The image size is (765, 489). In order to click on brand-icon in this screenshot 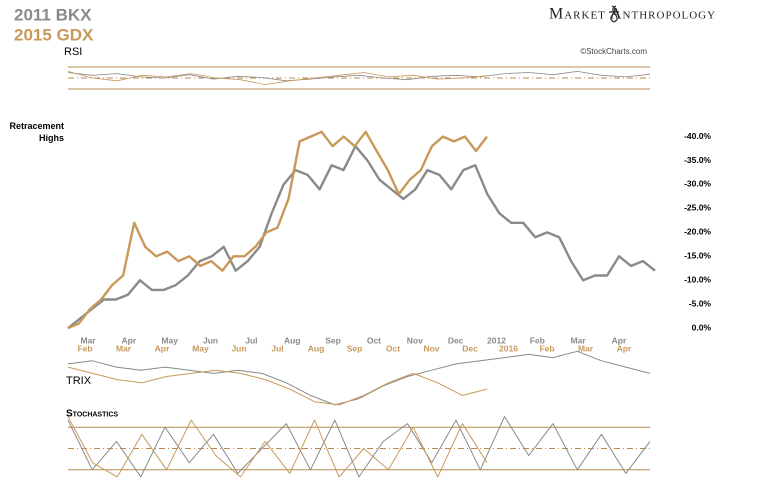, I will do `click(614, 14)`.